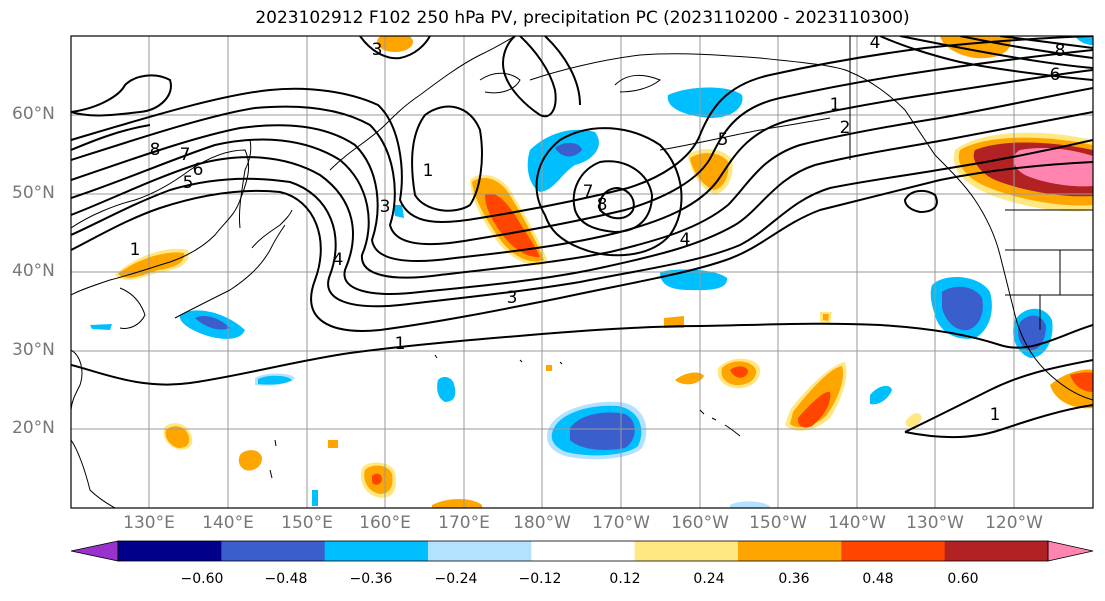 Image resolution: width=1105 pixels, height=601 pixels. What do you see at coordinates (1014, 523) in the screenshot?
I see `lon-label: 120°W` at bounding box center [1014, 523].